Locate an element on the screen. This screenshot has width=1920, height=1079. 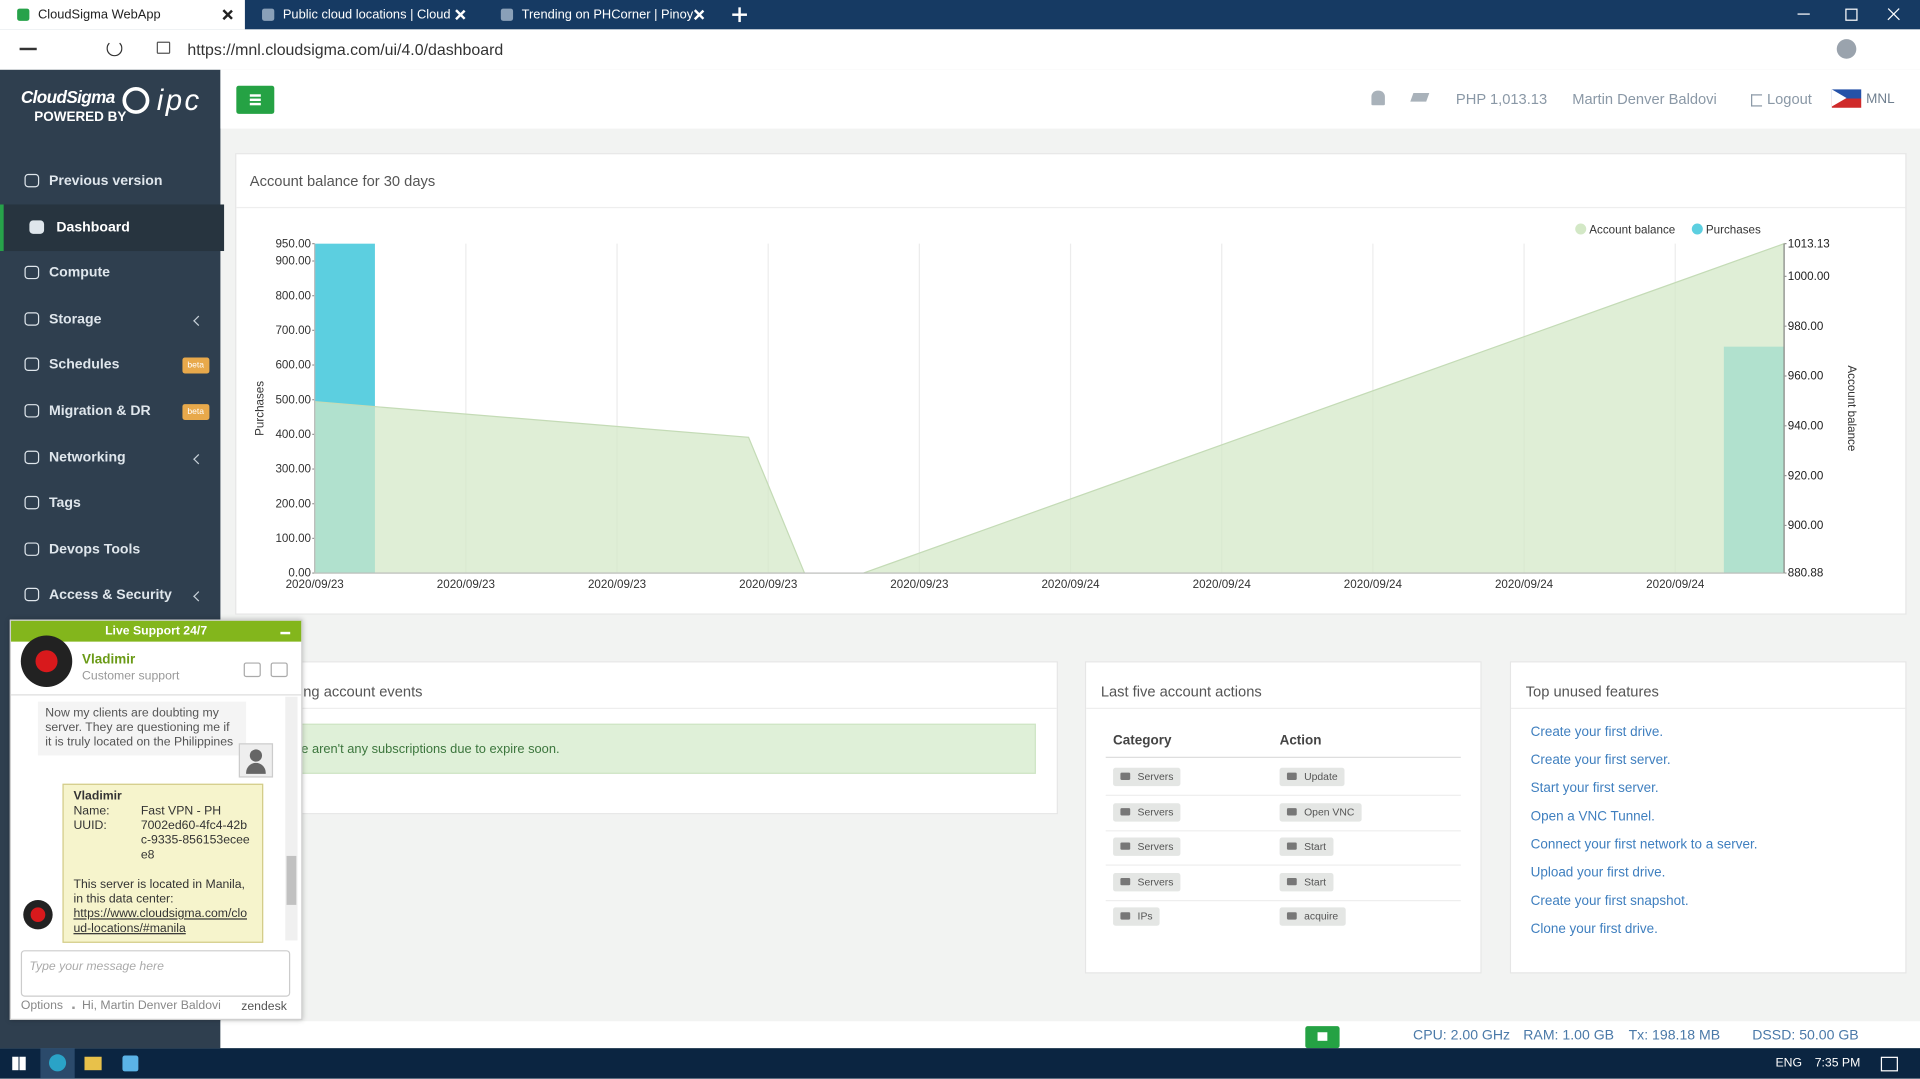
nav-item: Networking is located at coordinates (110, 457).